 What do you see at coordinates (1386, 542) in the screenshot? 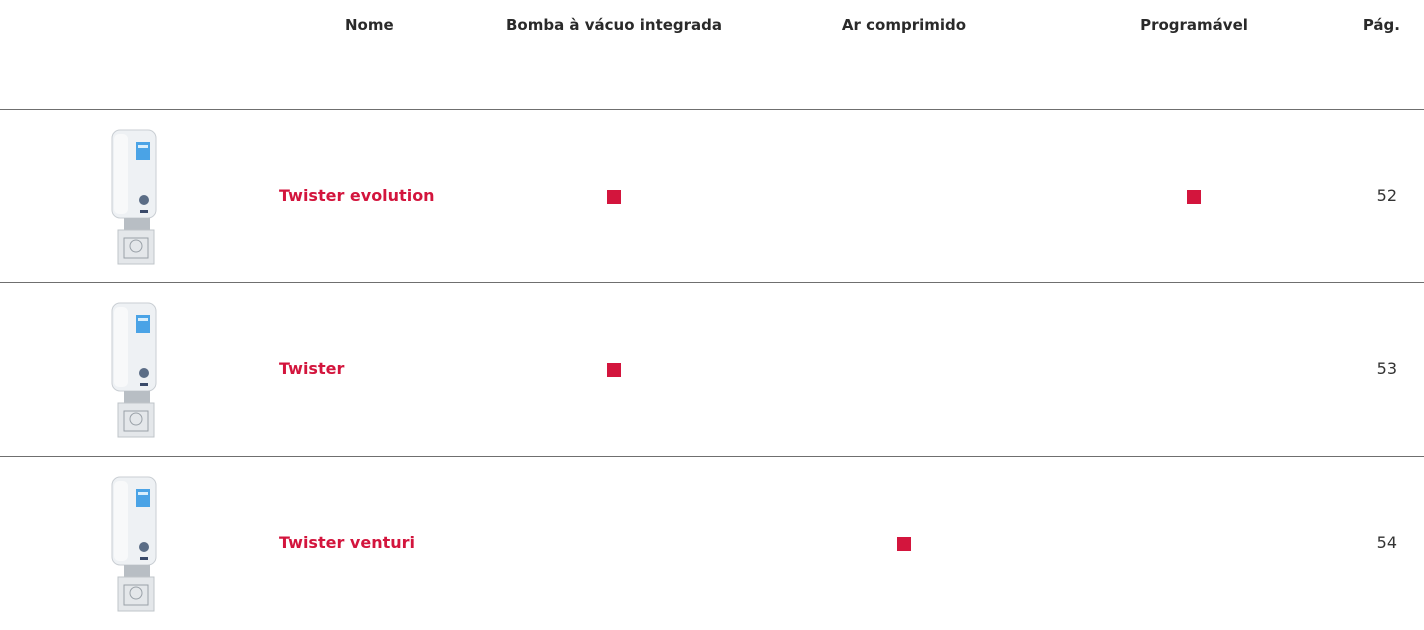
I see `page-number: 54` at bounding box center [1386, 542].